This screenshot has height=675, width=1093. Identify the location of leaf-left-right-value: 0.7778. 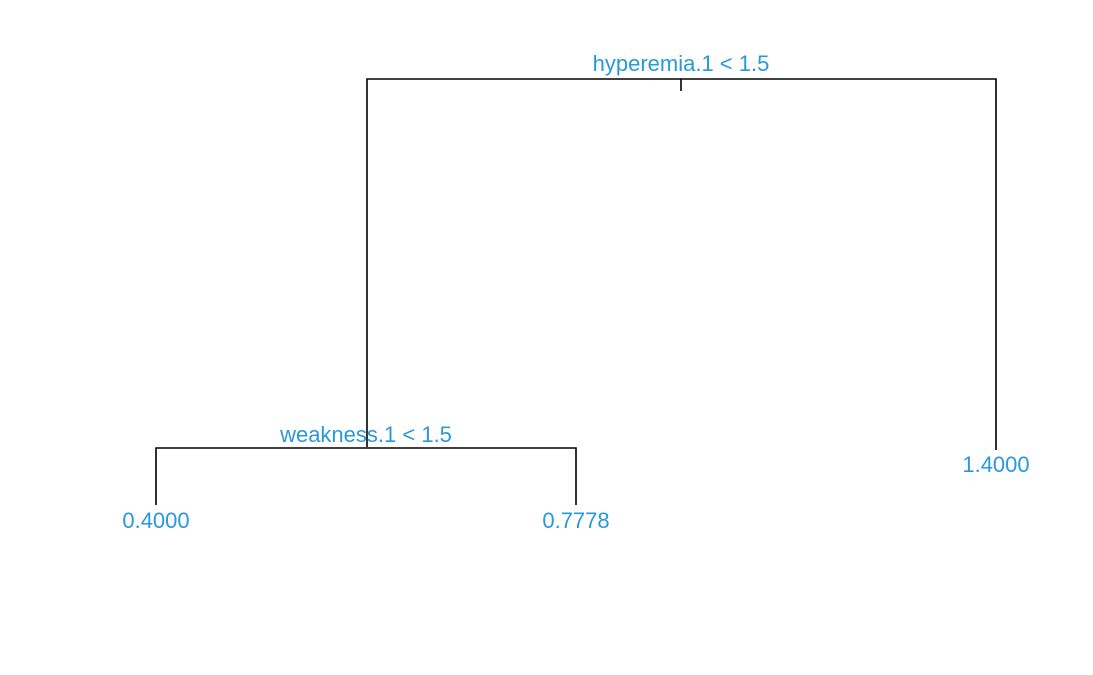
(575, 520).